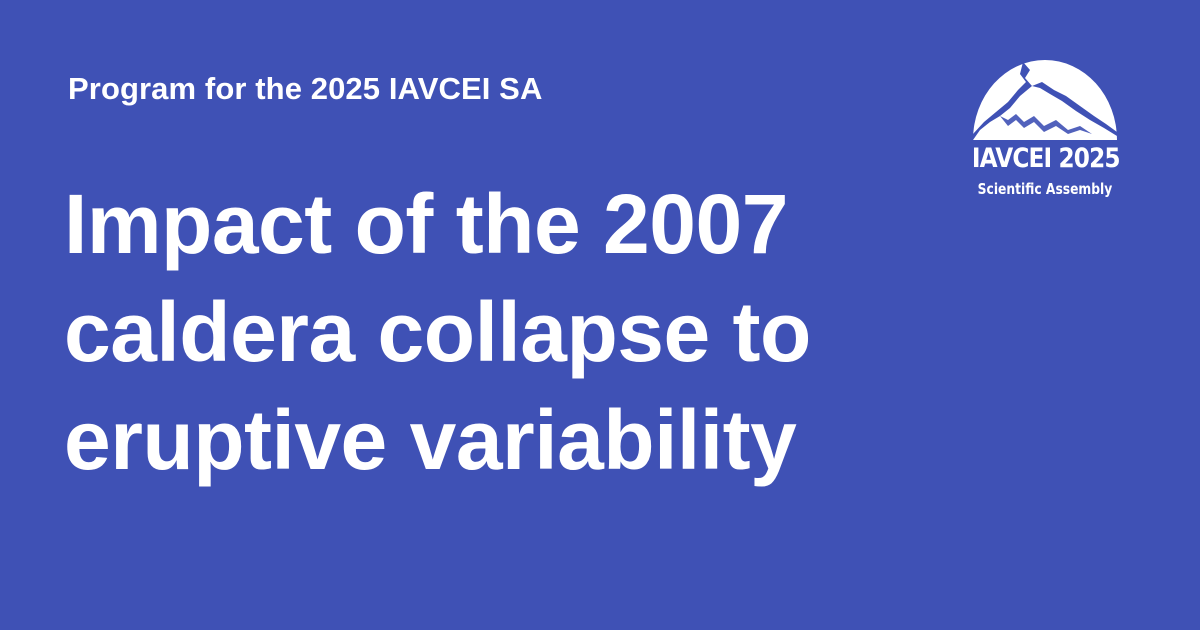 Image resolution: width=1200 pixels, height=630 pixels. Describe the element at coordinates (430, 440) in the screenshot. I see `title-line: eruptive variability` at that location.